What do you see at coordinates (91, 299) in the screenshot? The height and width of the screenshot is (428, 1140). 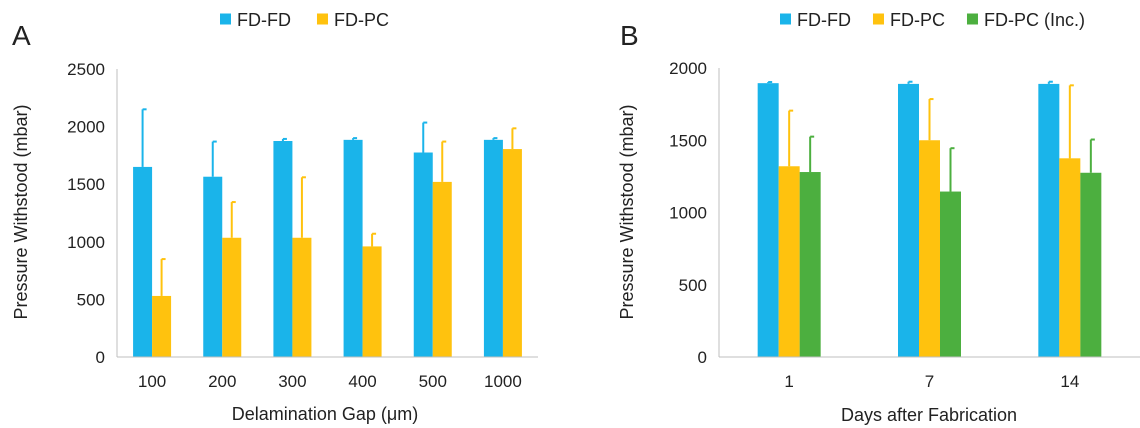 I see `y-tick-label-a: 500` at bounding box center [91, 299].